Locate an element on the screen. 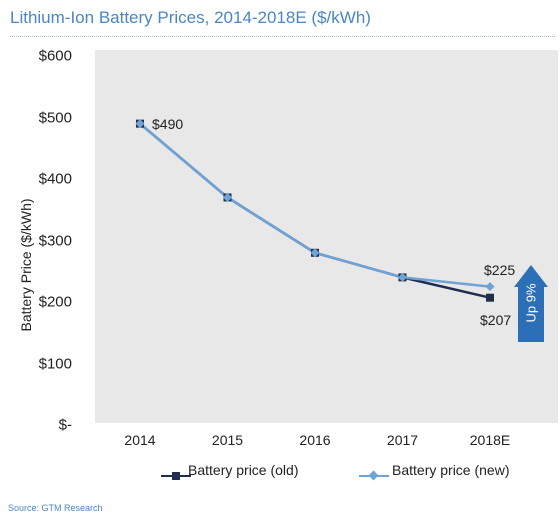  y-tick-label: $400 is located at coordinates (55, 179).